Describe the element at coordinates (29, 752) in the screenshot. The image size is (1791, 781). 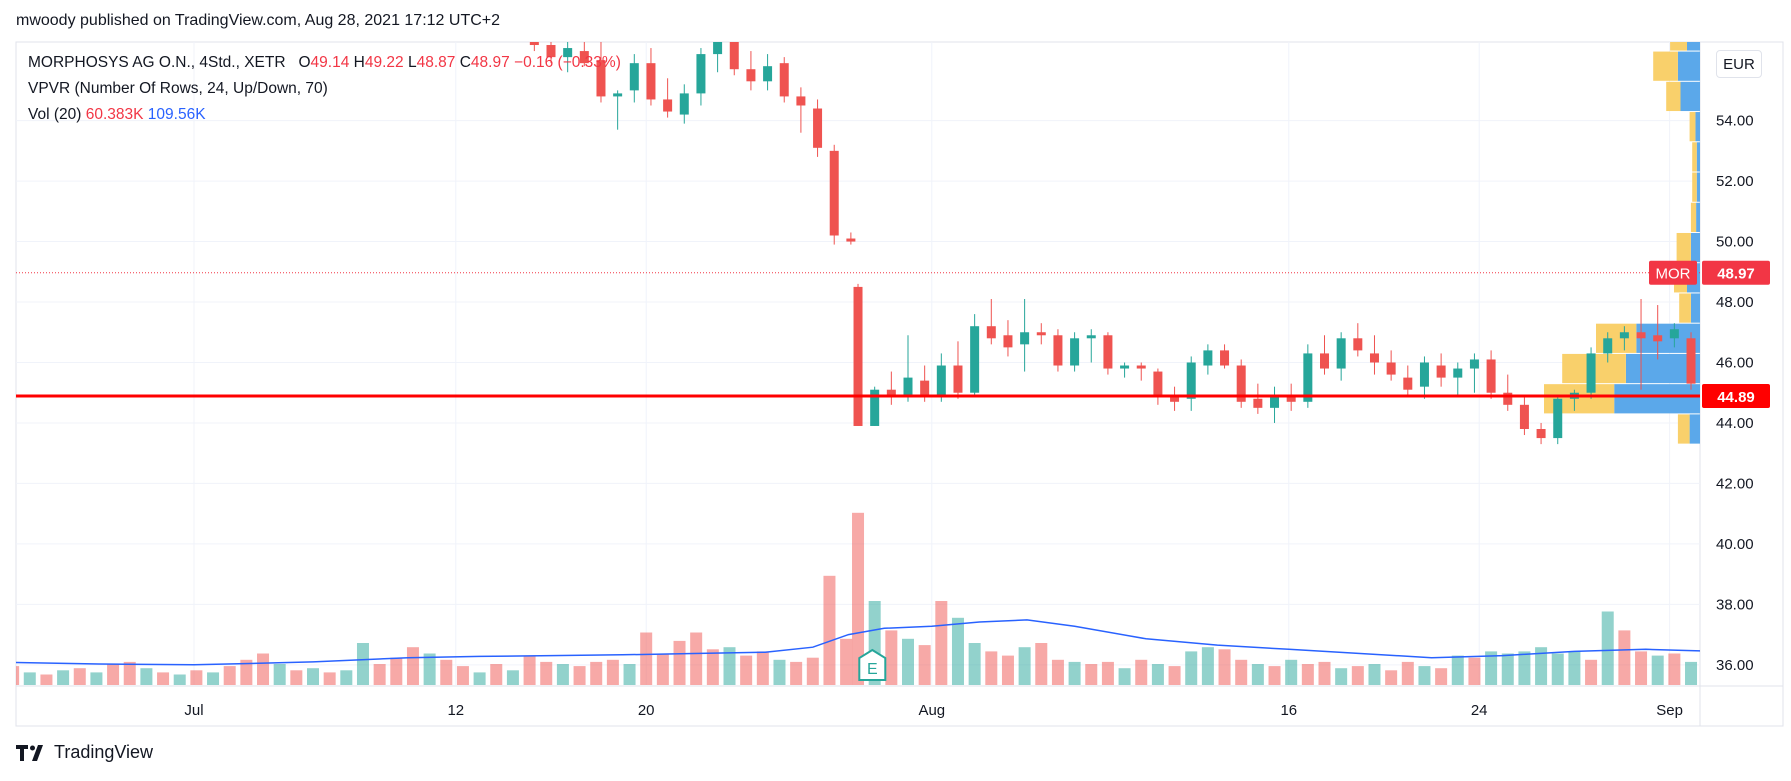
I see `tradingview-logo-icon` at that location.